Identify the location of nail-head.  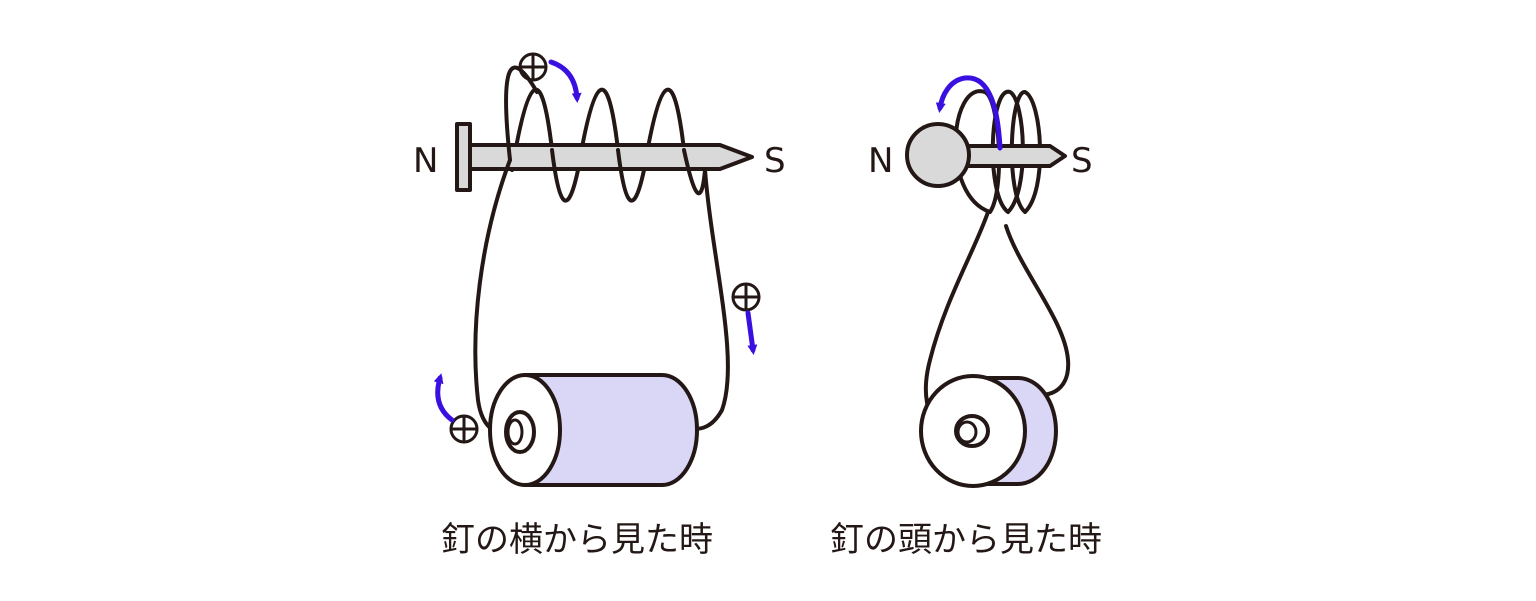
(463, 157).